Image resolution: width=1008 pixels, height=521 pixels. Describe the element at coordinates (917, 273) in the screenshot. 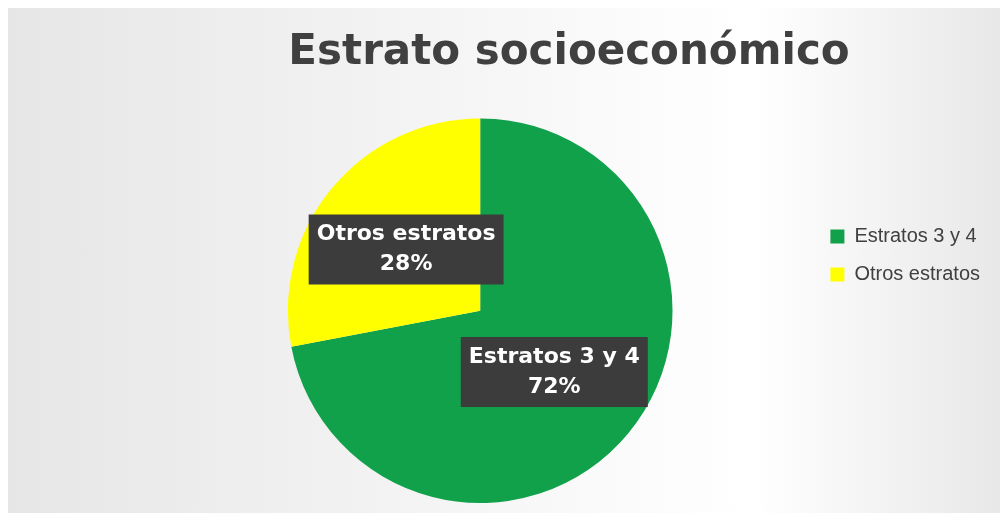

I see `legend-label: Otros estratos` at that location.